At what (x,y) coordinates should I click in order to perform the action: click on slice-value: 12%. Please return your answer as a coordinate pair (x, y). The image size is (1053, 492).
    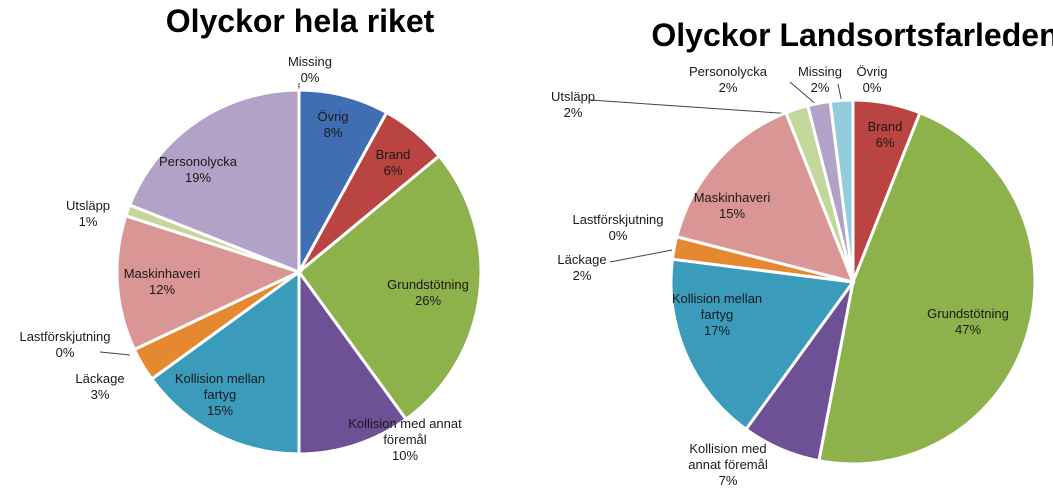
    Looking at the image, I should click on (162, 289).